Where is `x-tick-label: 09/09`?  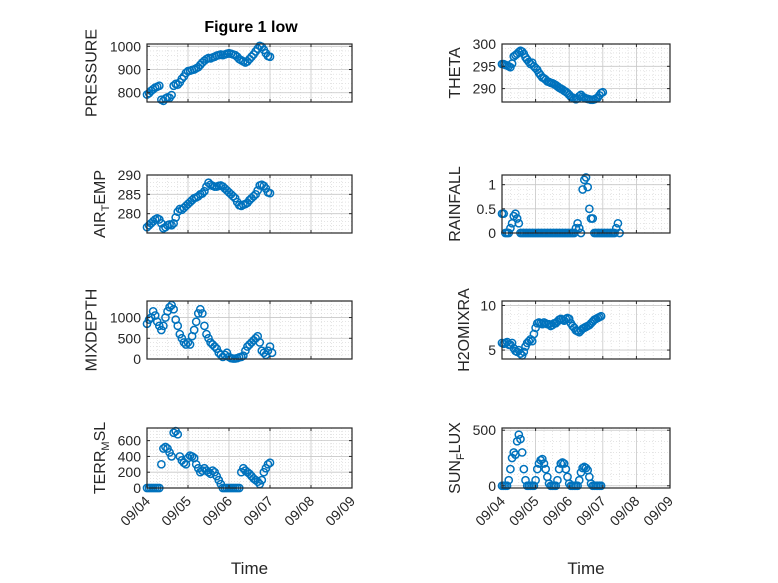
x-tick-label: 09/09 is located at coordinates (658, 511).